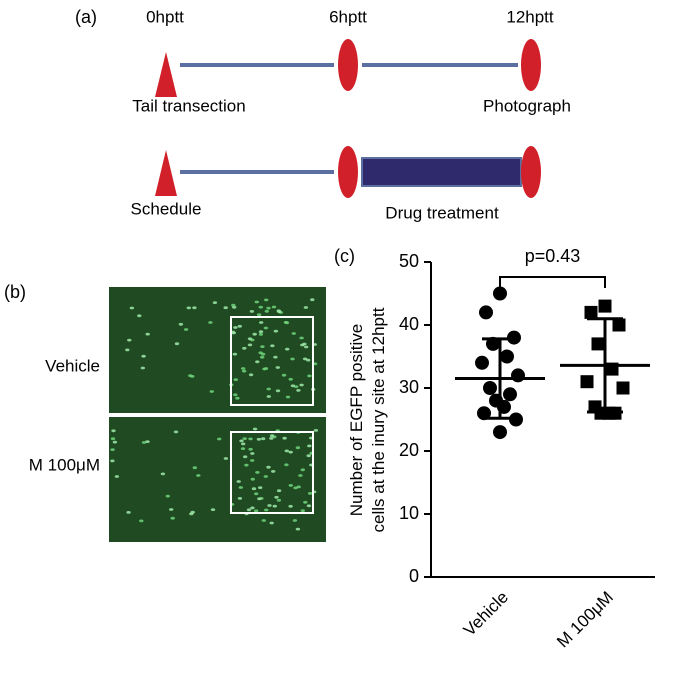  What do you see at coordinates (166, 173) in the screenshot?
I see `triangle-marker` at bounding box center [166, 173].